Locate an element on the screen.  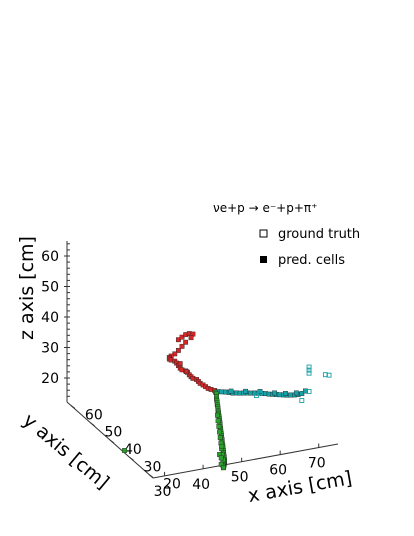
z-axis-title: z axis [cm] is located at coordinates (27, 288).